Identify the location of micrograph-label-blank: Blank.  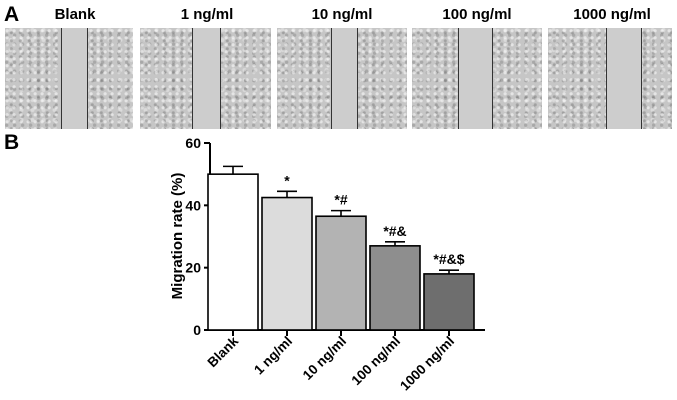
(75, 14).